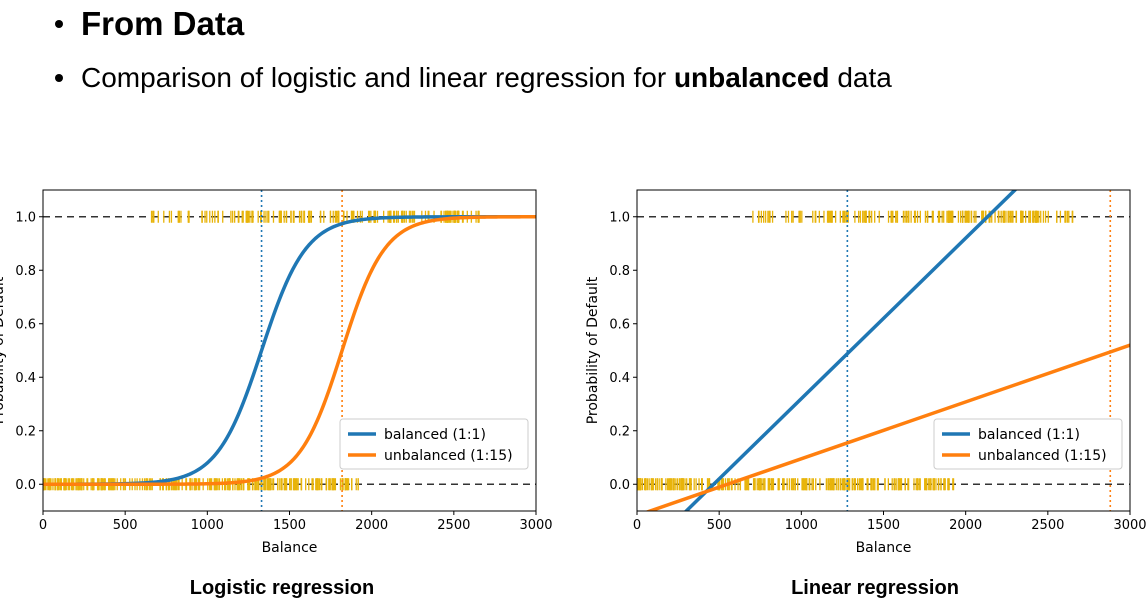  What do you see at coordinates (860, 77) in the screenshot?
I see `bullet-text-post: data` at bounding box center [860, 77].